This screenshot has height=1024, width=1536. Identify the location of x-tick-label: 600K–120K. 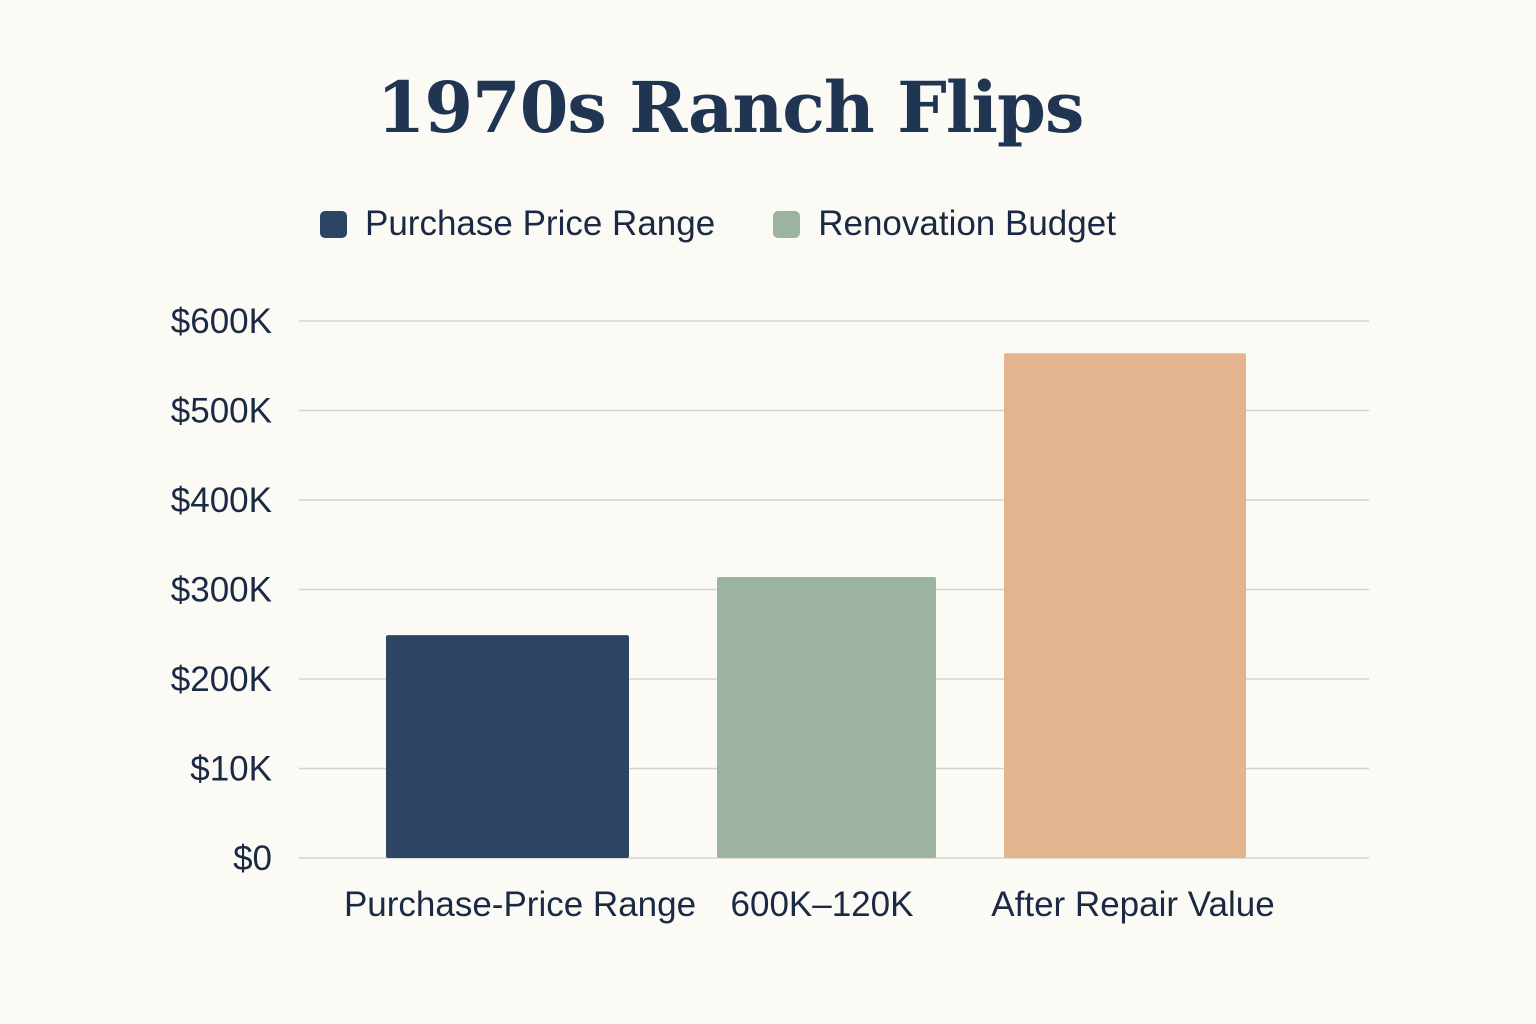
(822, 904).